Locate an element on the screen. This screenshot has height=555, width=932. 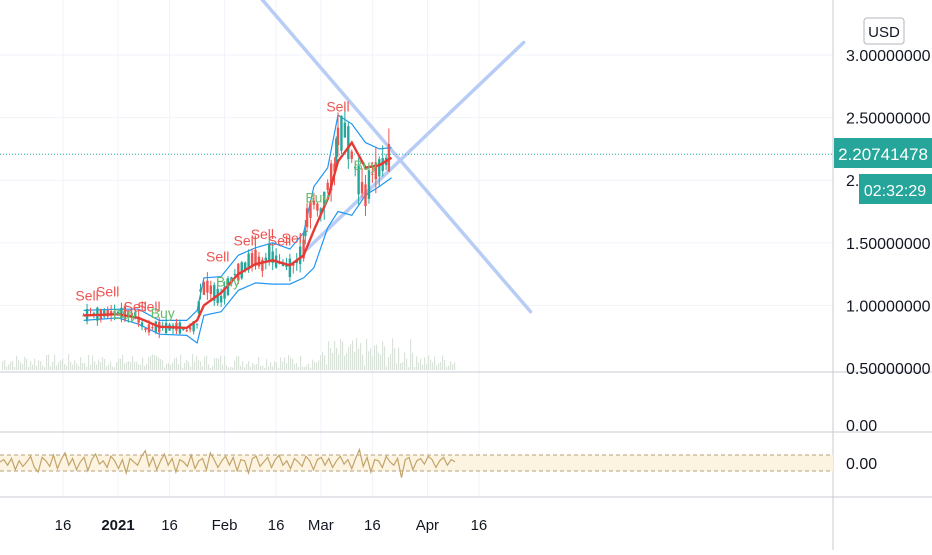
x-tick-label: 16 is located at coordinates (63, 525).